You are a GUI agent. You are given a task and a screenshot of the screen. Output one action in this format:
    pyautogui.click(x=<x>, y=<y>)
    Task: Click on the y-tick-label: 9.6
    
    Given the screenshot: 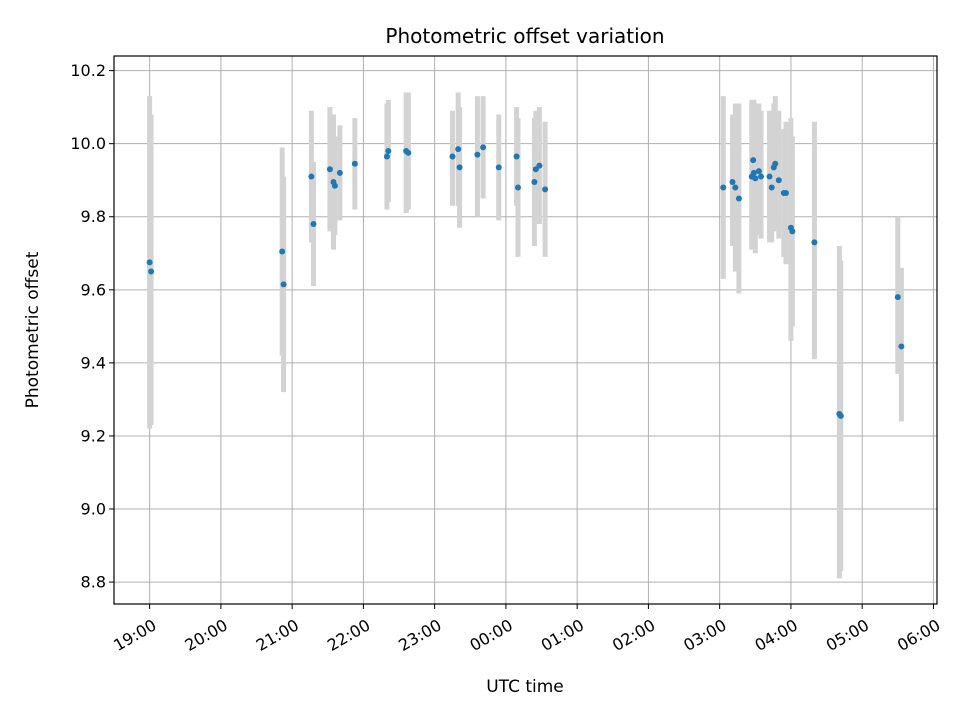 What is the action you would take?
    pyautogui.click(x=93, y=289)
    